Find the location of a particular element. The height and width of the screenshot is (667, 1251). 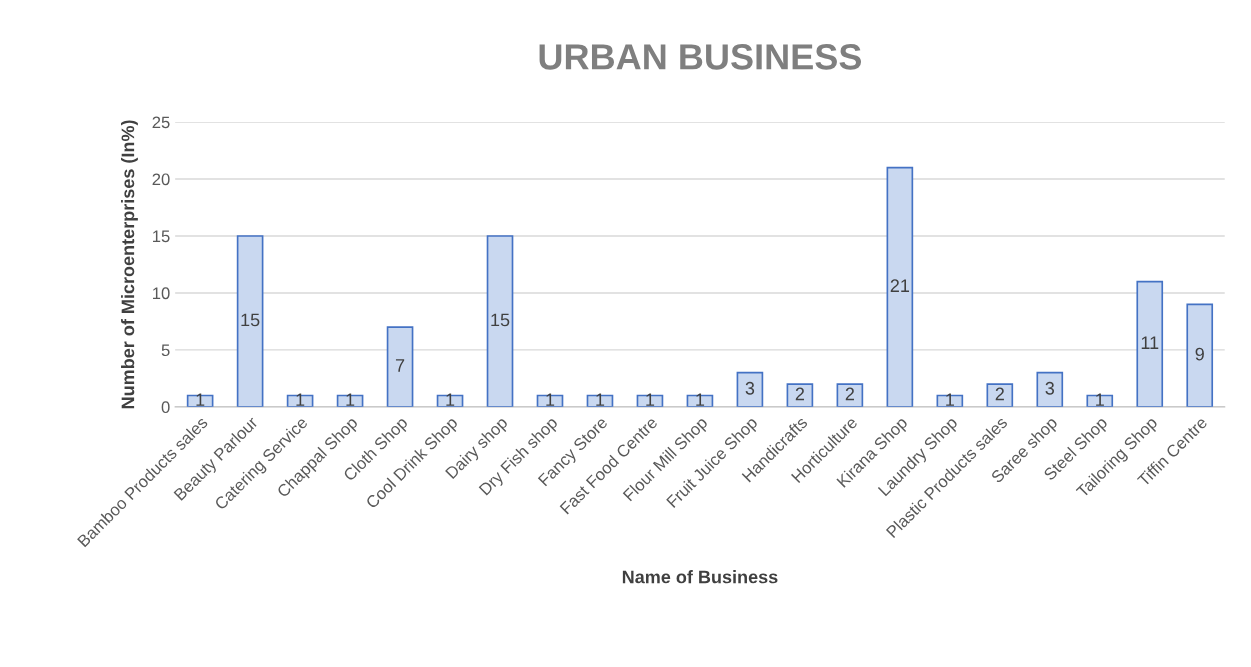

chart-title: URBAN BUSINESS is located at coordinates (700, 57).